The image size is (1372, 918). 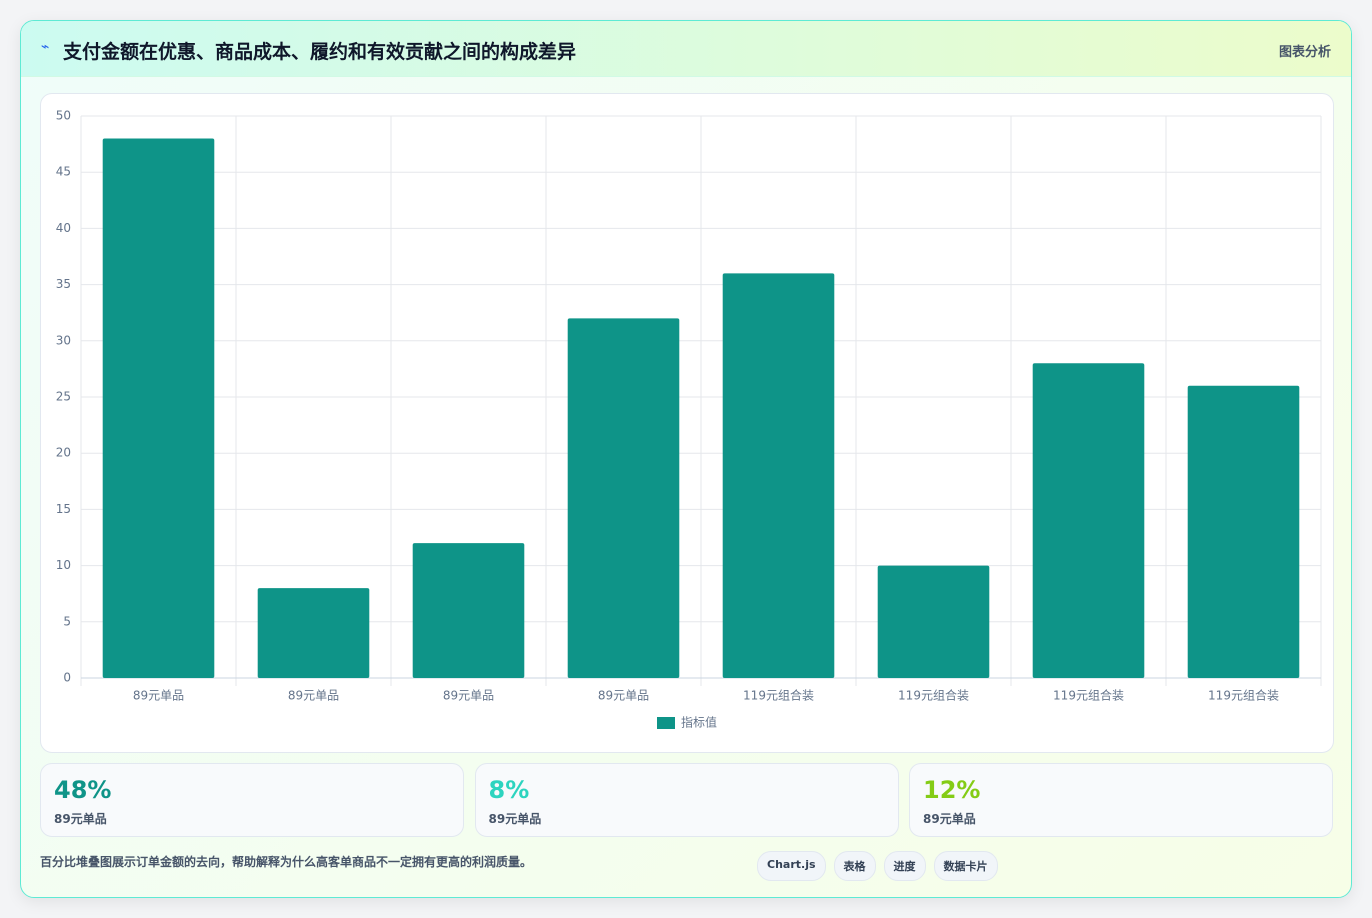 What do you see at coordinates (686, 49) in the screenshot?
I see `header: ⌁ 支付金额在优惠、商品成本、履约和有效贡献之间的构成差异 图表分析` at bounding box center [686, 49].